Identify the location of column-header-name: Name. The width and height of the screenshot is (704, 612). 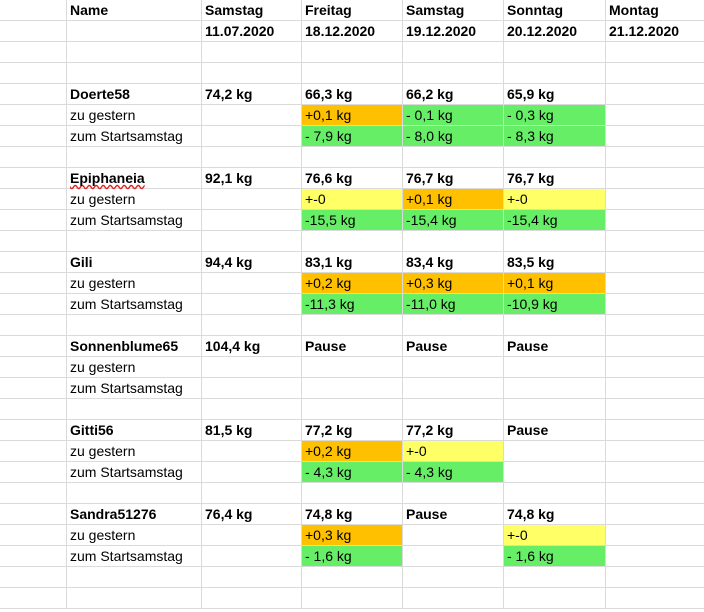
(134, 10).